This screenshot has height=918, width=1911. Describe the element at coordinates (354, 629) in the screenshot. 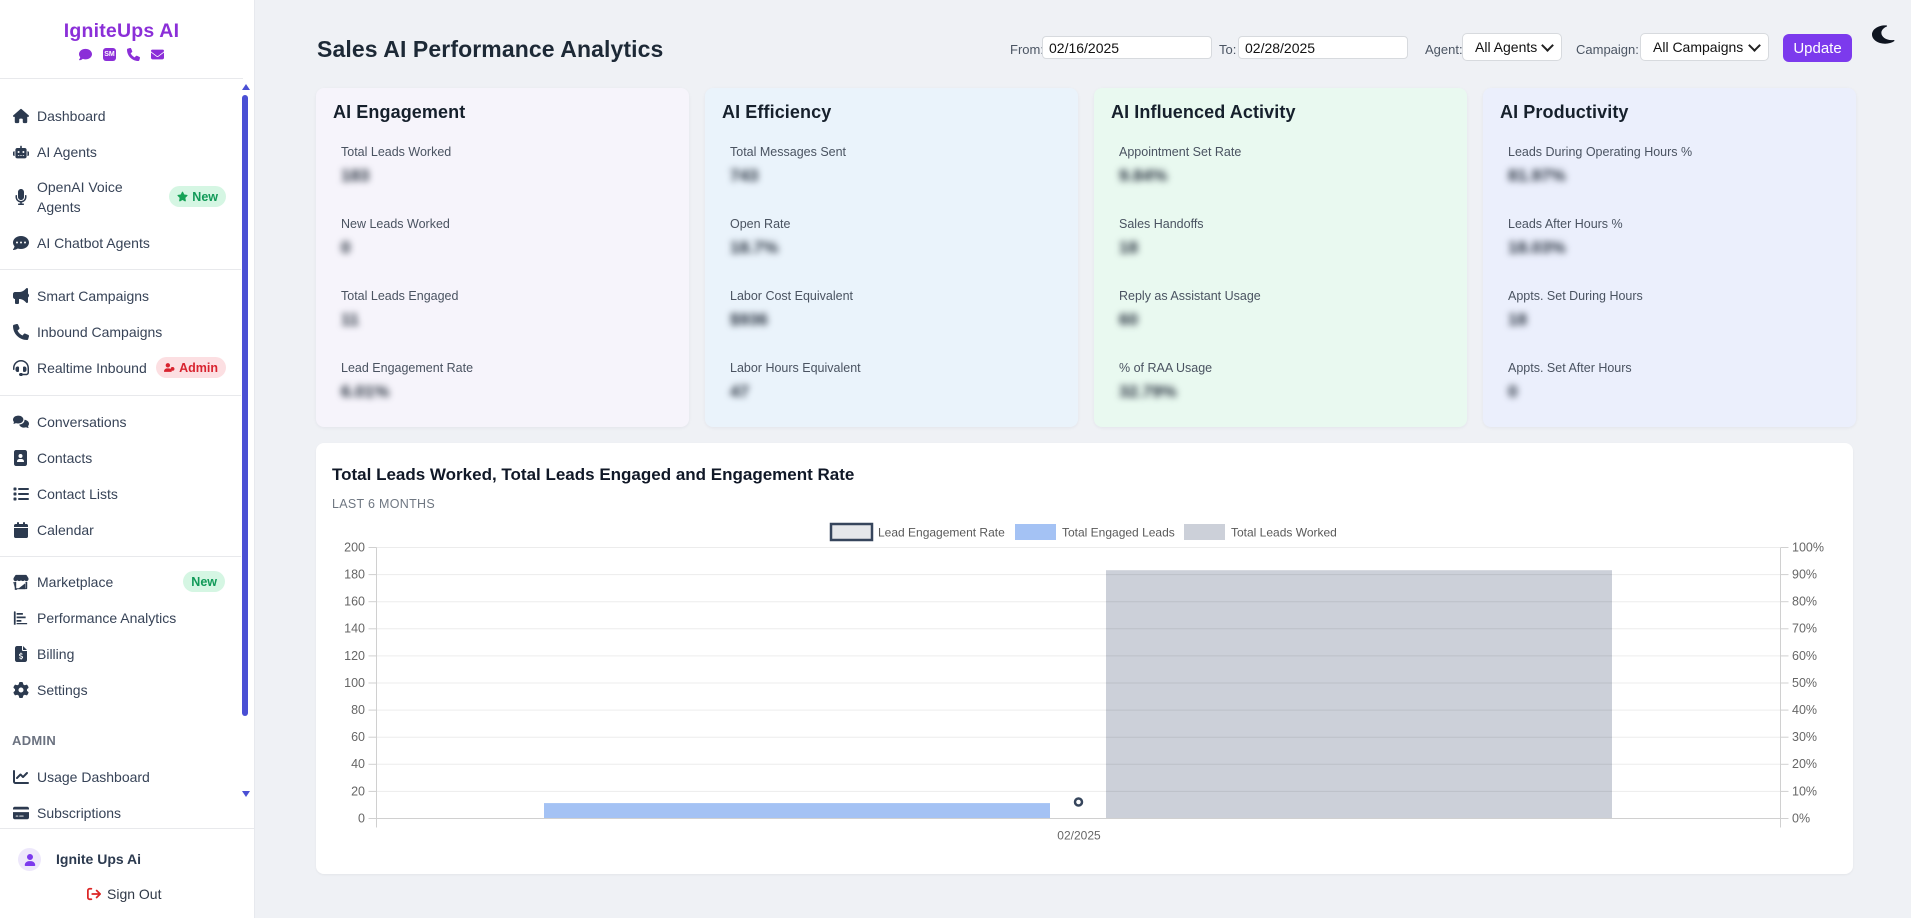

I see `svg-text: 140` at that location.